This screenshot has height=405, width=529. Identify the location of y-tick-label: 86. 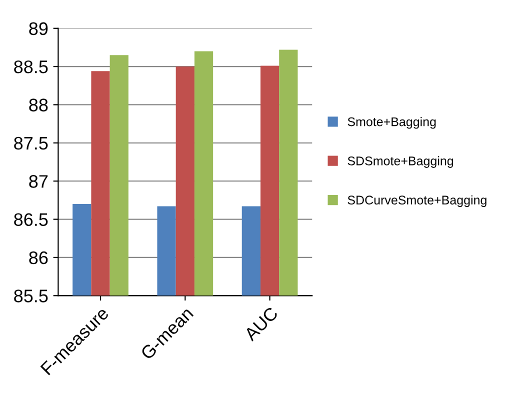
(38, 257).